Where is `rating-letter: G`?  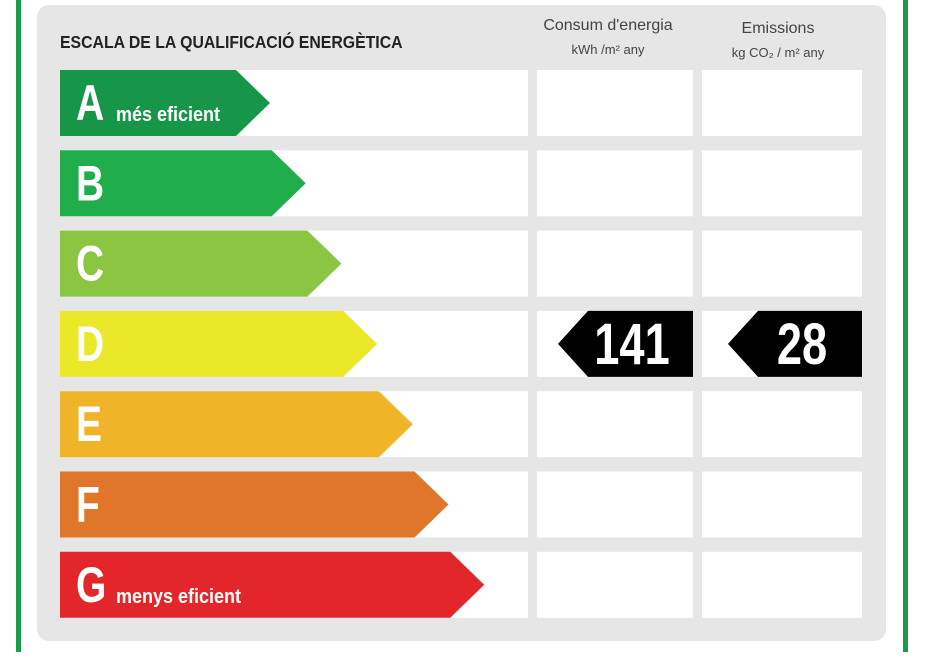
rating-letter: G is located at coordinates (91, 584).